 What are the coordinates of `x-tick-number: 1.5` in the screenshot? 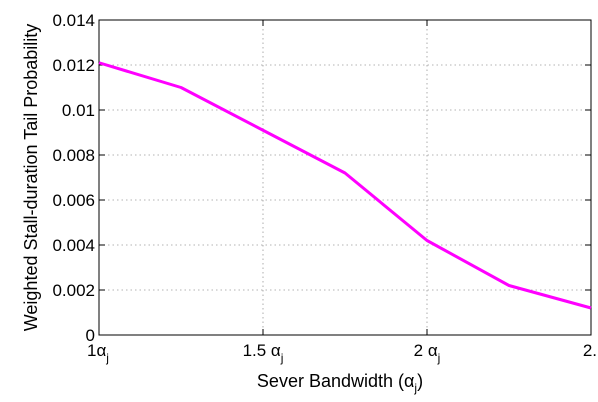 It's located at (255, 350).